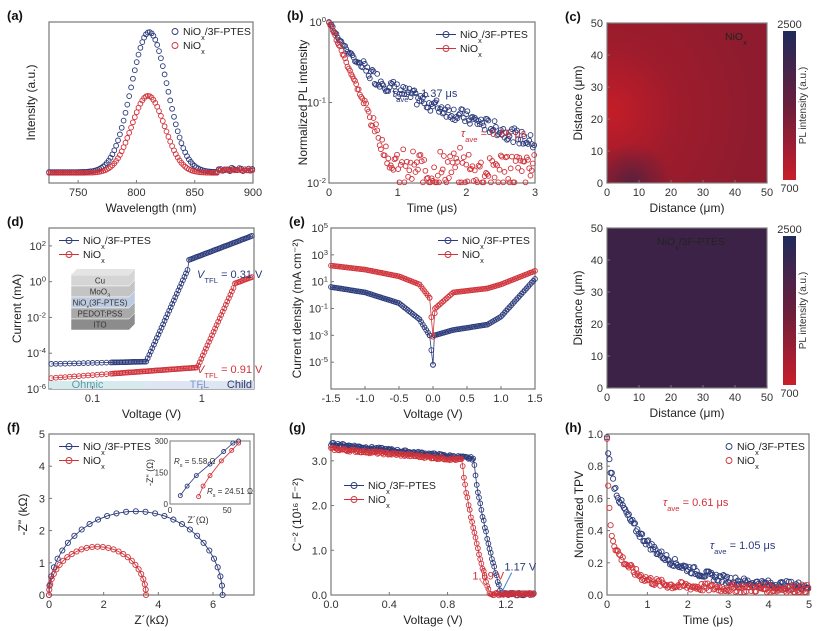 Image resolution: width=823 pixels, height=631 pixels. Describe the element at coordinates (99, 325) in the screenshot. I see `stack-layer-label: ITO` at that location.